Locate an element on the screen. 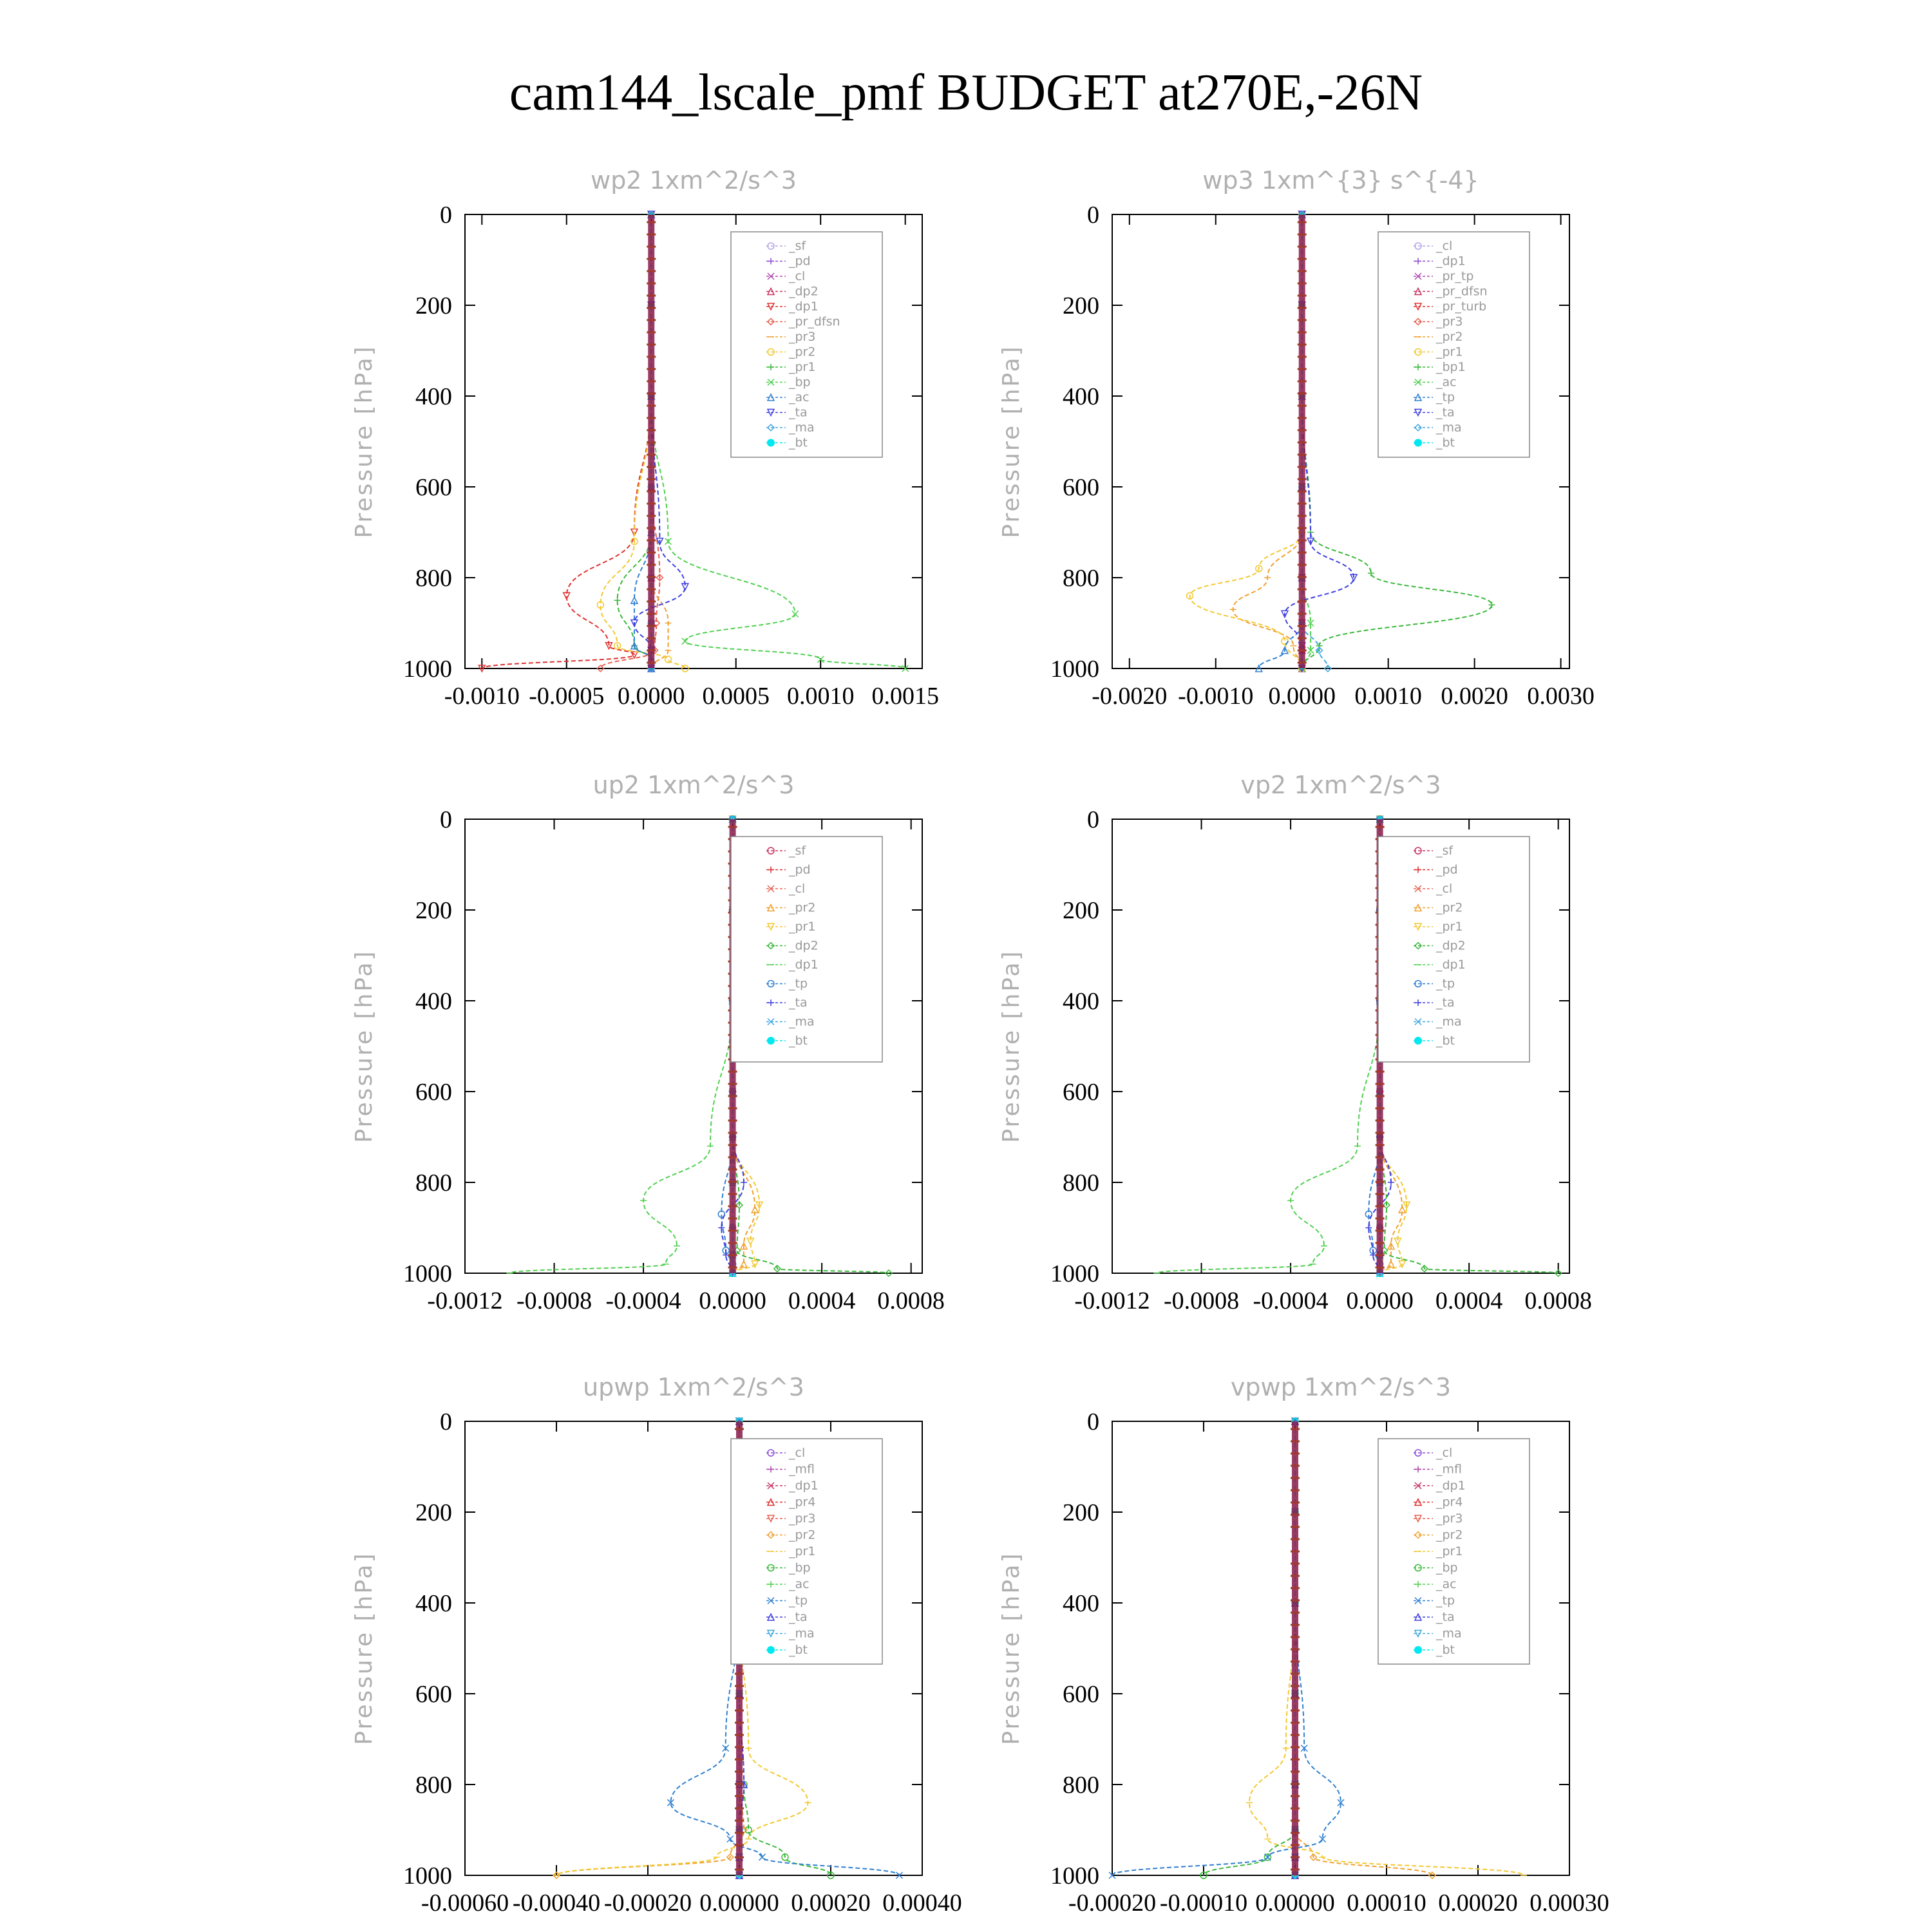 Image resolution: width=1932 pixels, height=1932 pixels. y-tick-label: 600 is located at coordinates (1081, 487).